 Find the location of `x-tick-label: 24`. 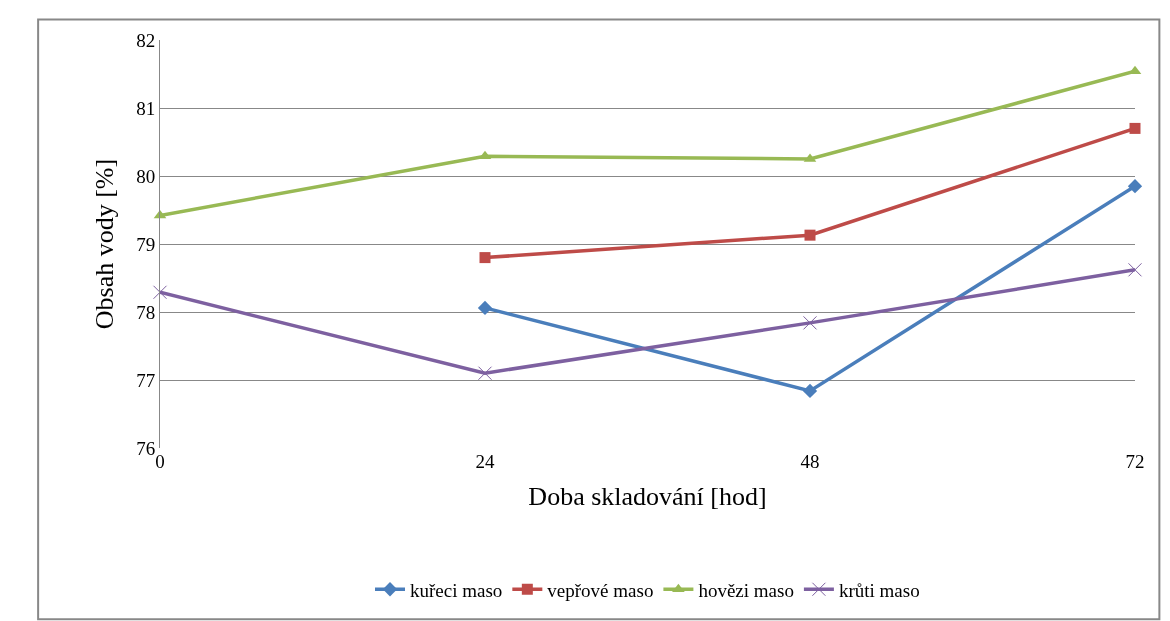

x-tick-label: 24 is located at coordinates (485, 461).